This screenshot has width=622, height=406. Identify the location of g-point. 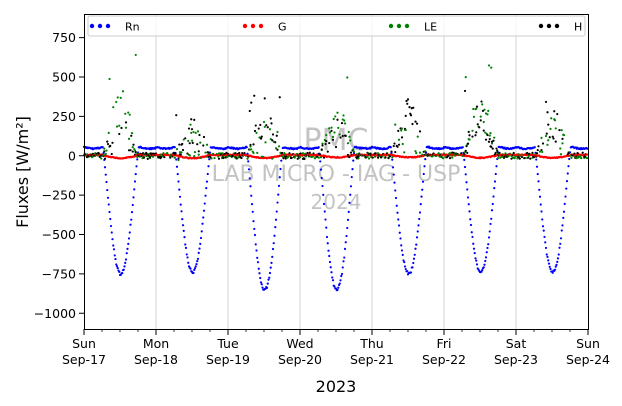
(587, 154).